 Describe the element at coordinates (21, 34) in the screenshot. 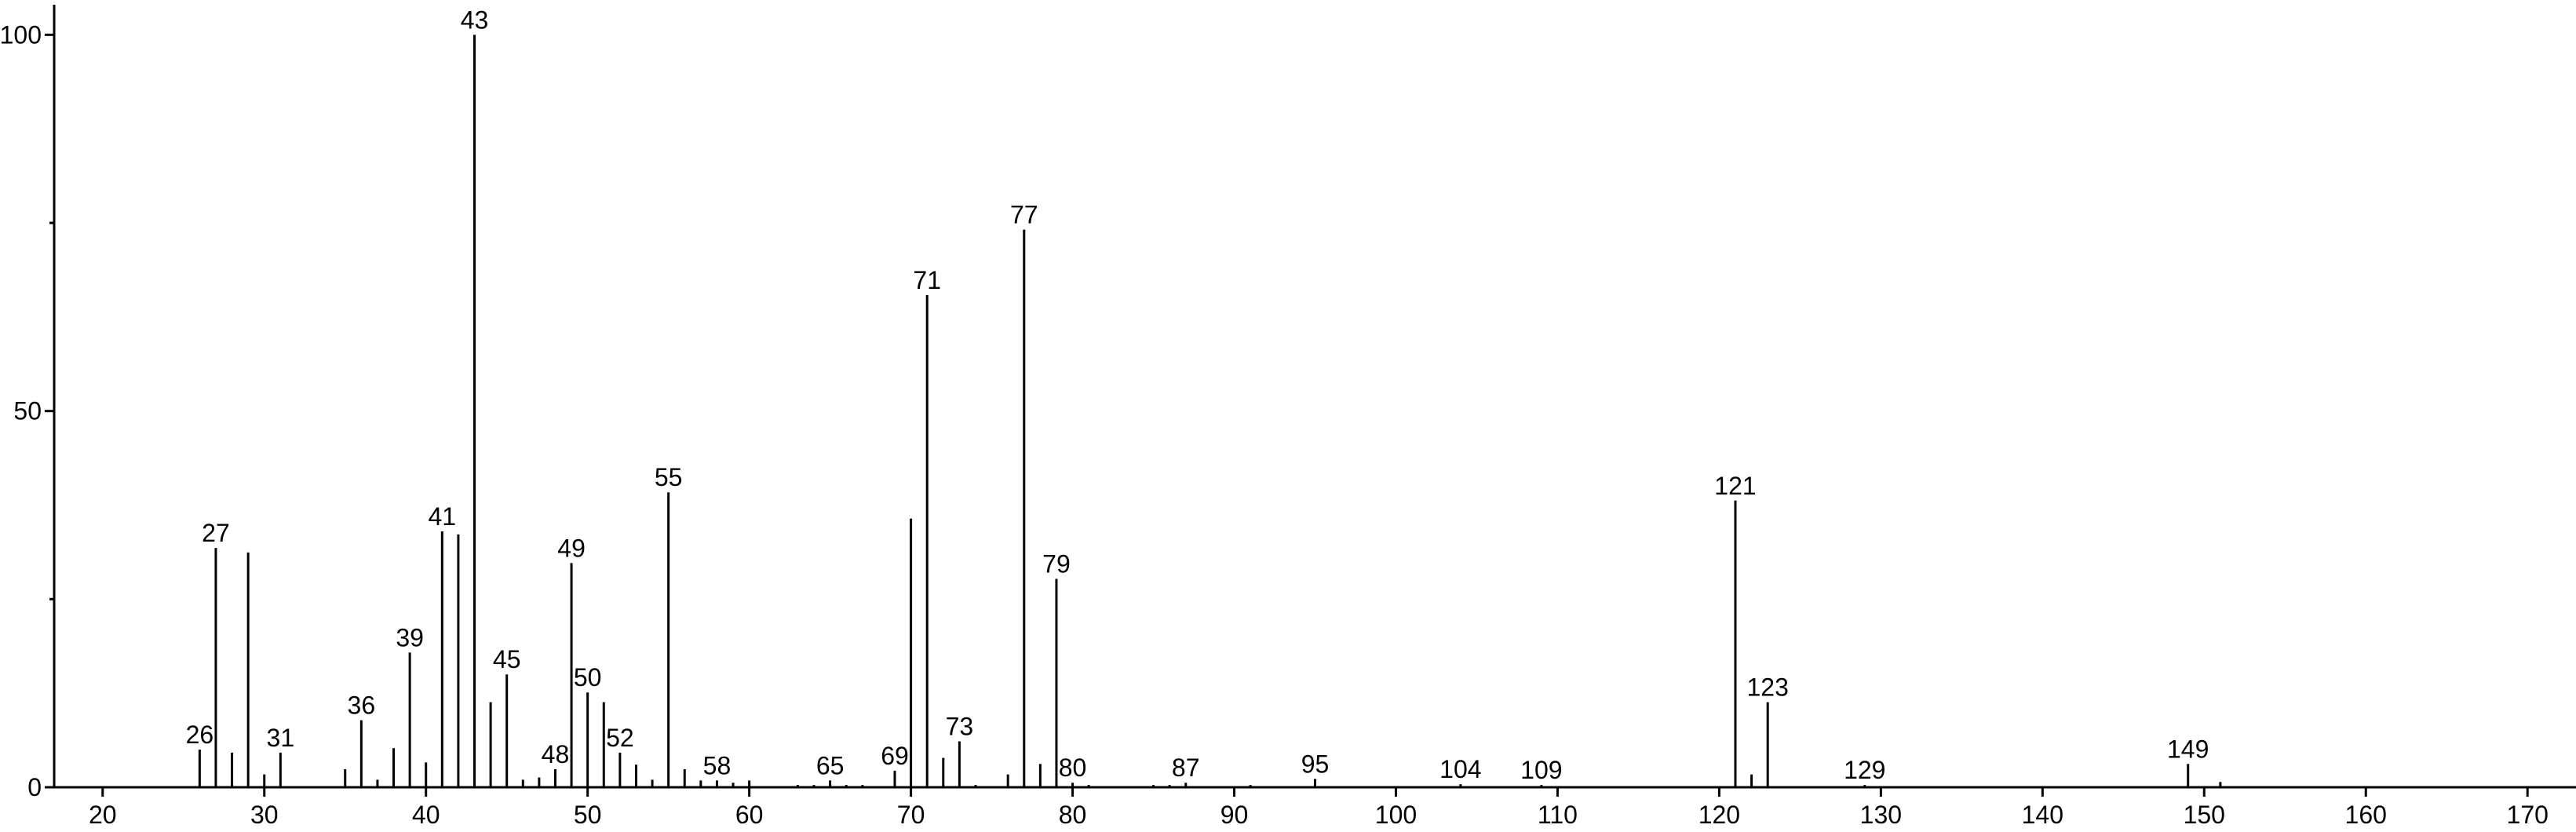

I see `y-tick-label: 100` at that location.